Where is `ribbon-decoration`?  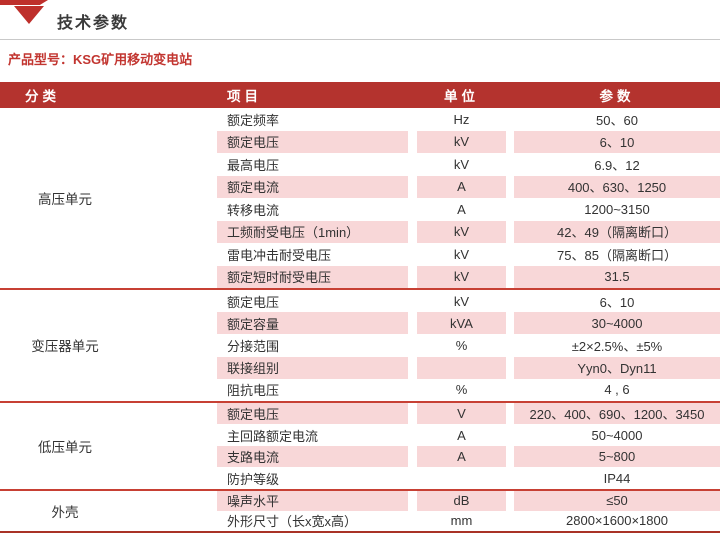
ribbon-decoration is located at coordinates (24, 2).